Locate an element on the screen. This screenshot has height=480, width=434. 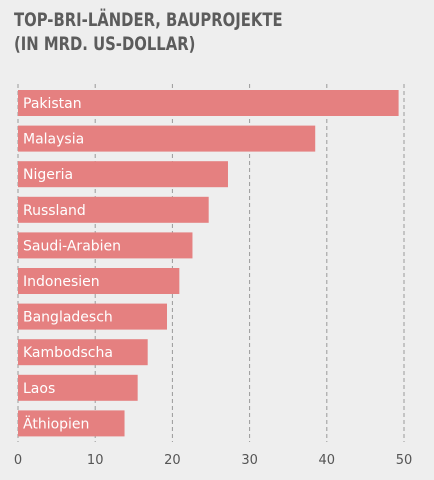
x-axis-ticks: 0 10 20 30 40 50 is located at coordinates (213, 460).